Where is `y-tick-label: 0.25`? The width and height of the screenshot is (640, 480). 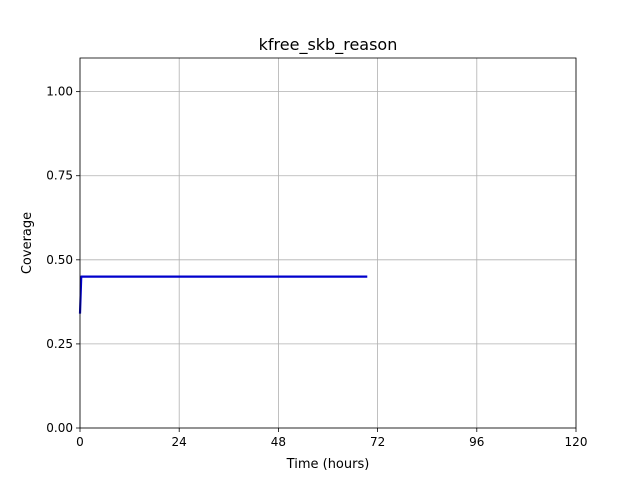
y-tick-label: 0.25 is located at coordinates (59, 344).